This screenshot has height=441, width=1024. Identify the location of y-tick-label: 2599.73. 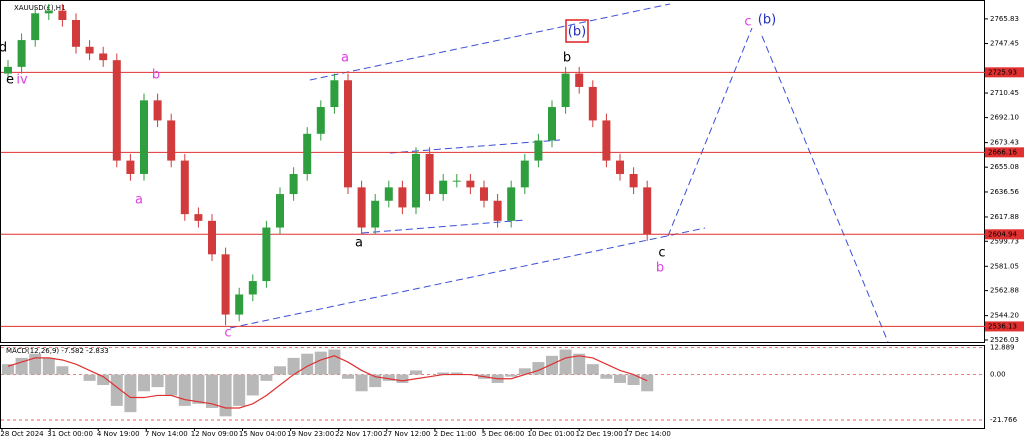
(1004, 241).